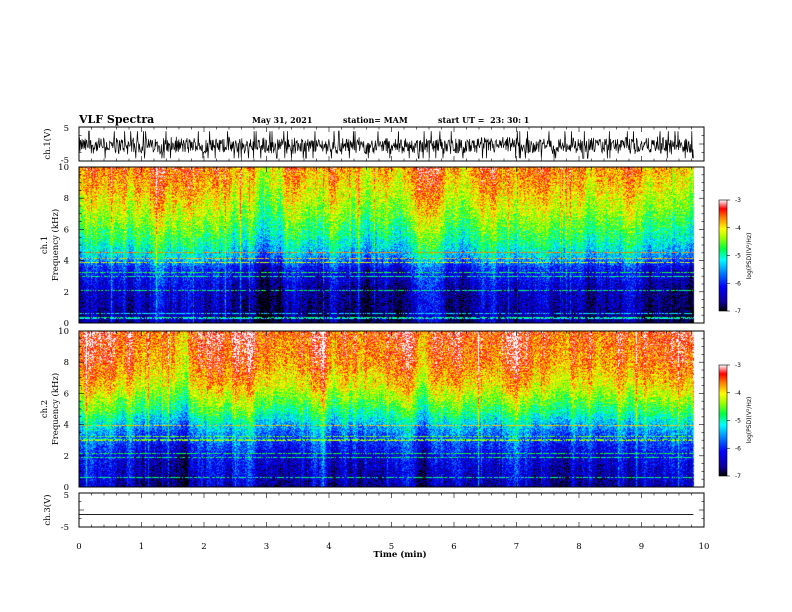 This screenshot has width=792, height=612. I want to click on x-tick-label: 7, so click(516, 547).